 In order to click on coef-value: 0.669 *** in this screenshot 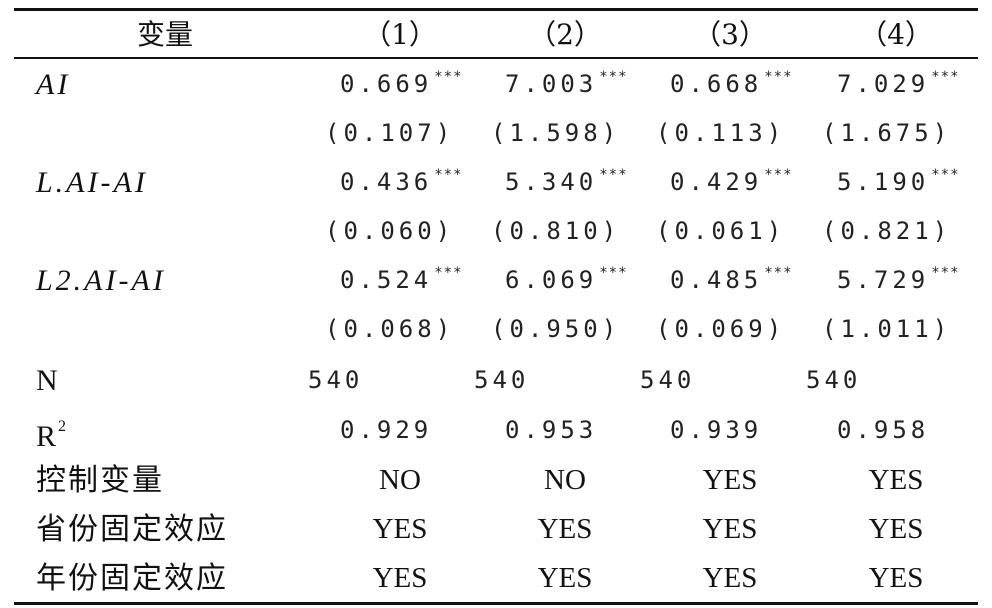, I will do `click(401, 83)`.